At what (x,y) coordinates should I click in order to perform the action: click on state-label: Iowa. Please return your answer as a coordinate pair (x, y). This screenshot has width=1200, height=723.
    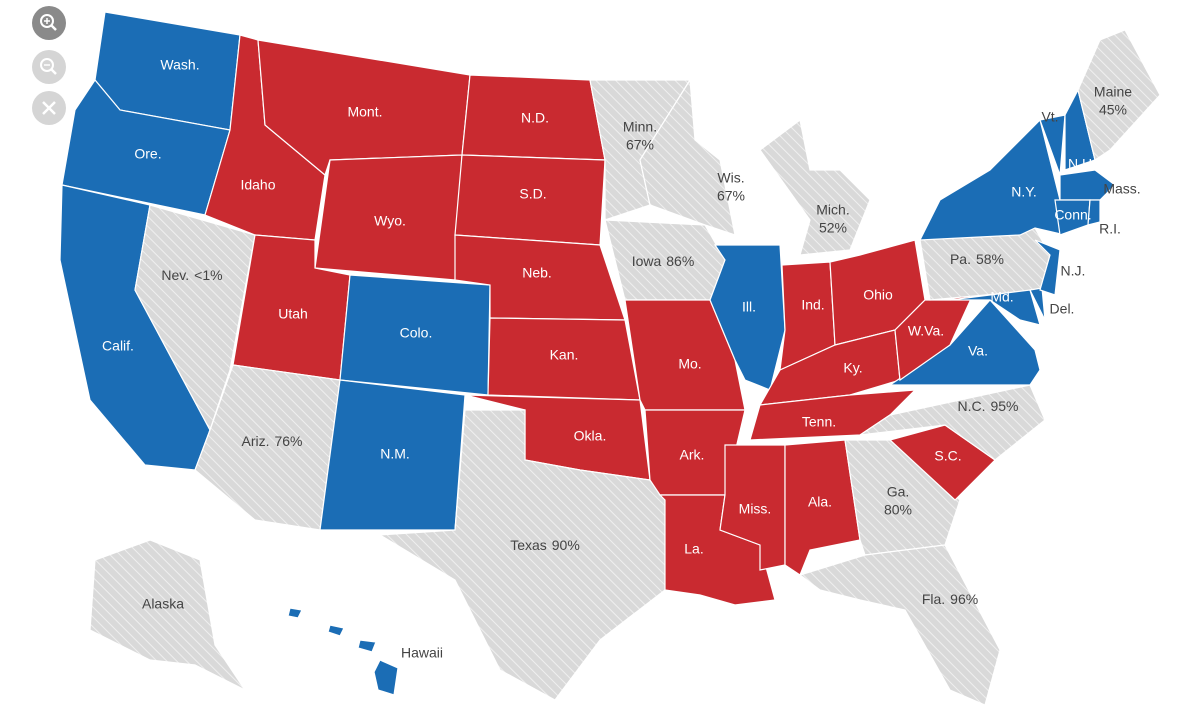
    Looking at the image, I should click on (647, 261).